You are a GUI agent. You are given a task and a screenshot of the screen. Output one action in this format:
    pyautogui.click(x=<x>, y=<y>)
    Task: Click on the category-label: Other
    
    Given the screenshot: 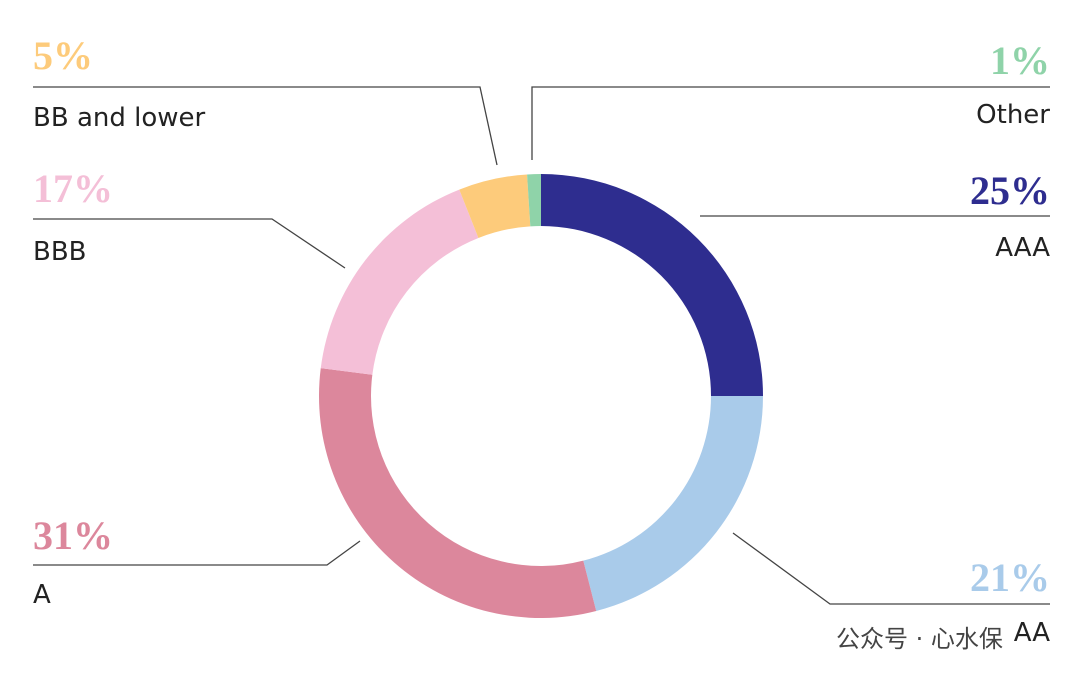 What is the action you would take?
    pyautogui.click(x=1013, y=115)
    